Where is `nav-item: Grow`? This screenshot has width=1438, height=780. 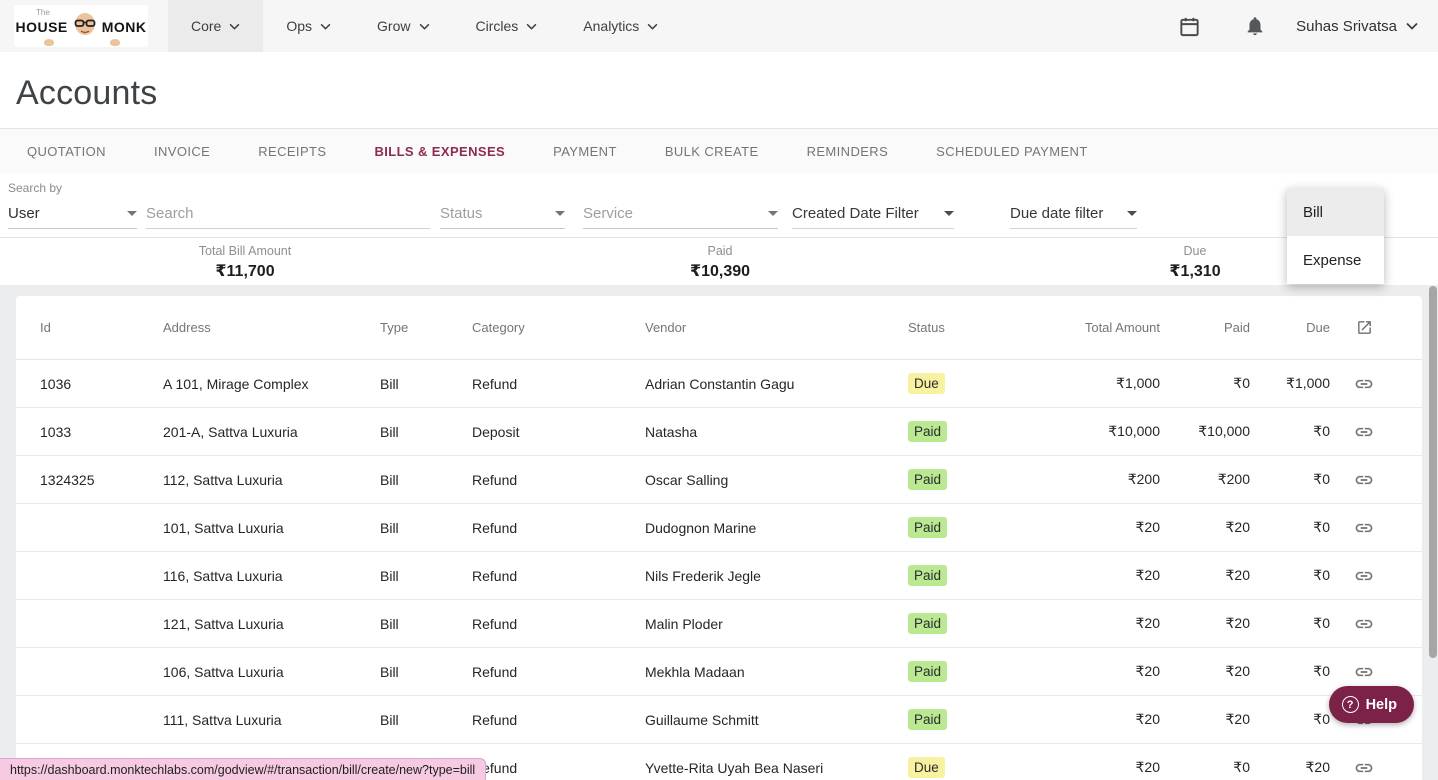
nav-item: Grow is located at coordinates (403, 26).